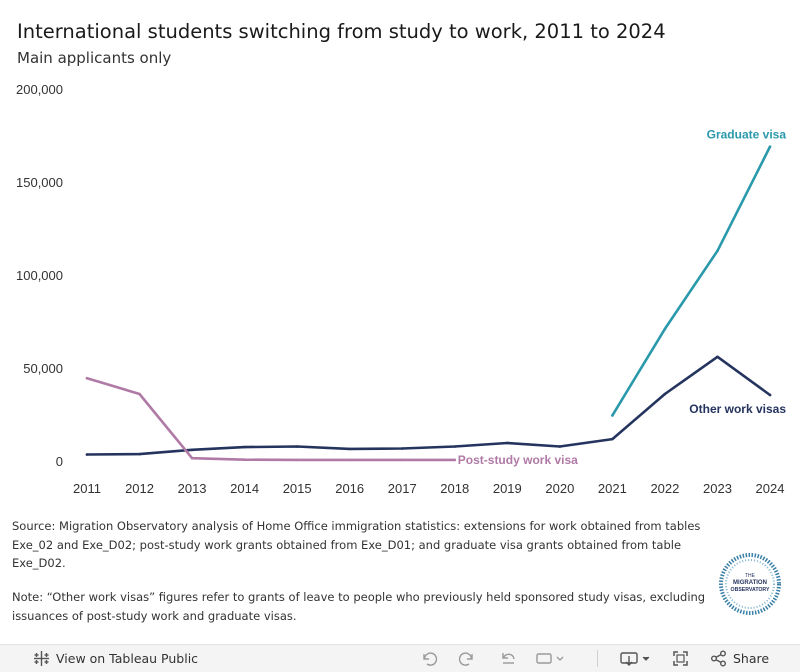  What do you see at coordinates (737, 409) in the screenshot?
I see `series-label: Other work visas` at bounding box center [737, 409].